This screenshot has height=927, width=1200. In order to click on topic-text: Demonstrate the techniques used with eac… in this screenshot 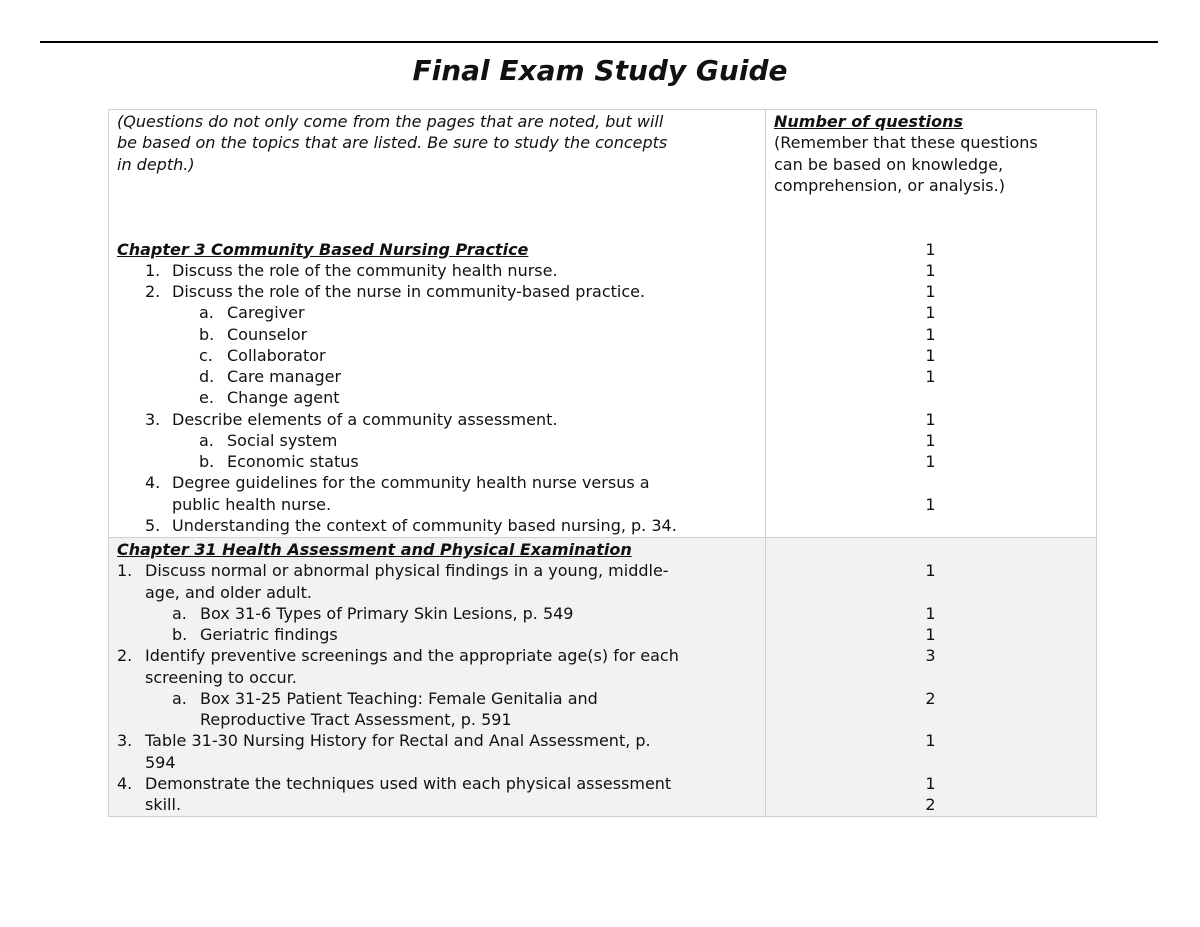, I will do `click(408, 783)`.